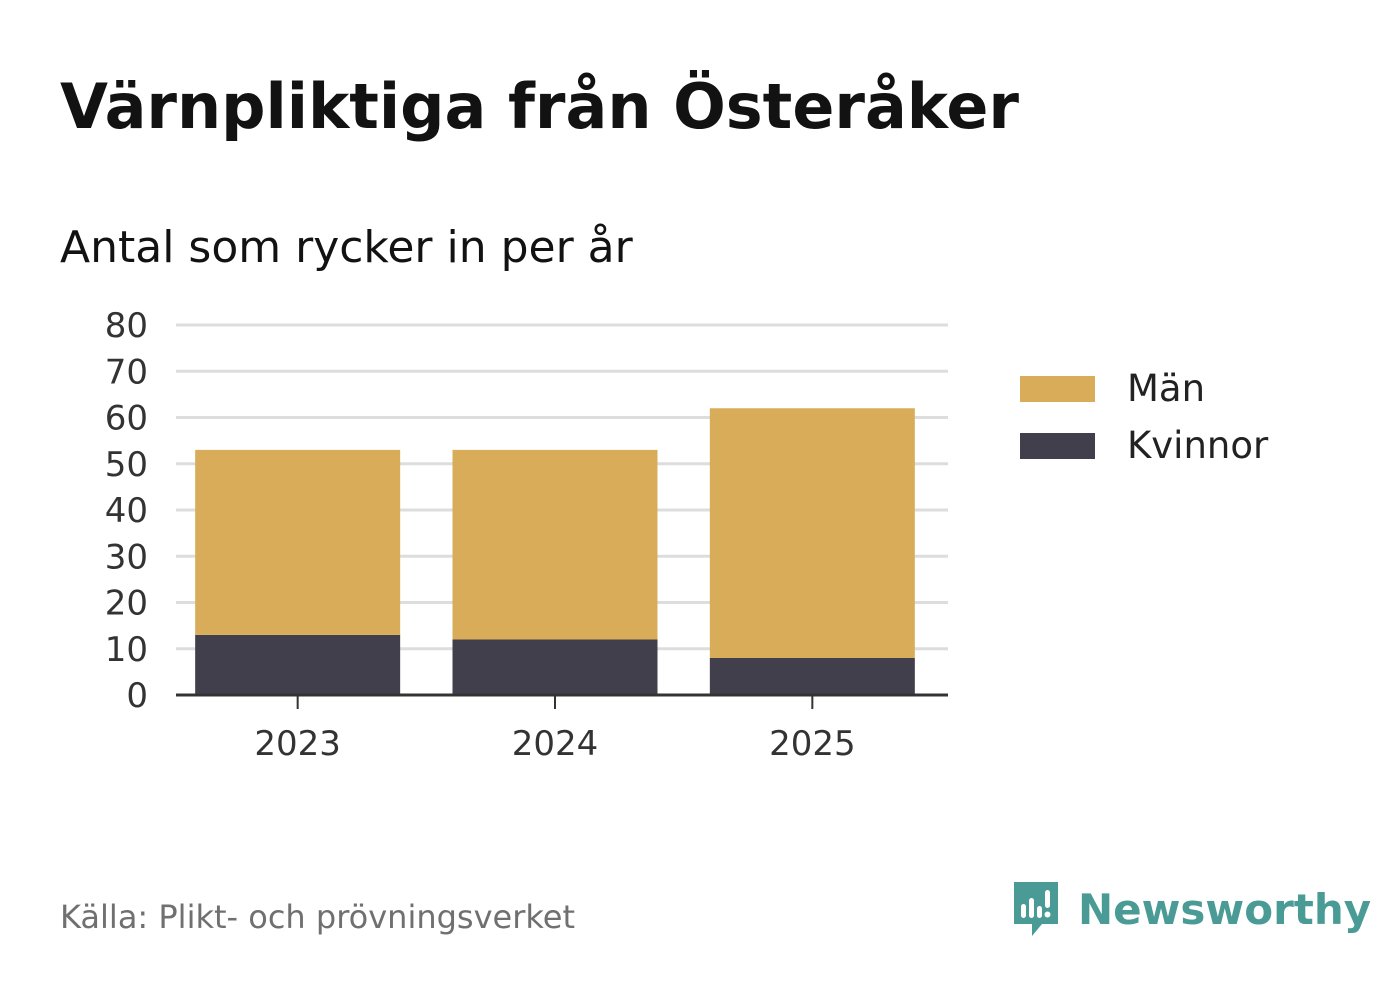 The width and height of the screenshot is (1382, 999). I want to click on x-axis-ticks: 2023 2024 2025, so click(555, 729).